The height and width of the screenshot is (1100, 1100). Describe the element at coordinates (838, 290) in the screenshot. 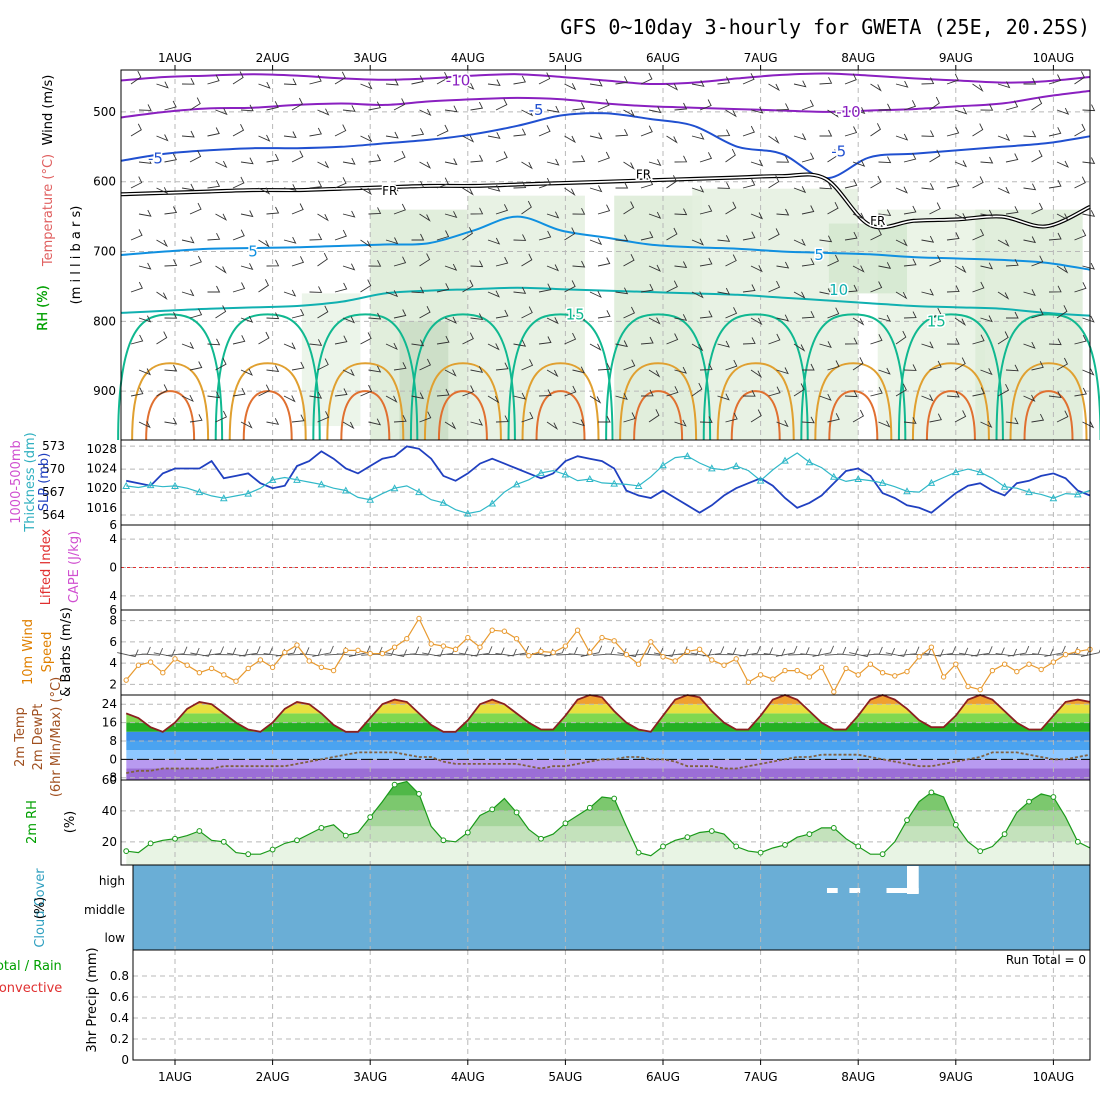

I see `contour-label: 10` at that location.